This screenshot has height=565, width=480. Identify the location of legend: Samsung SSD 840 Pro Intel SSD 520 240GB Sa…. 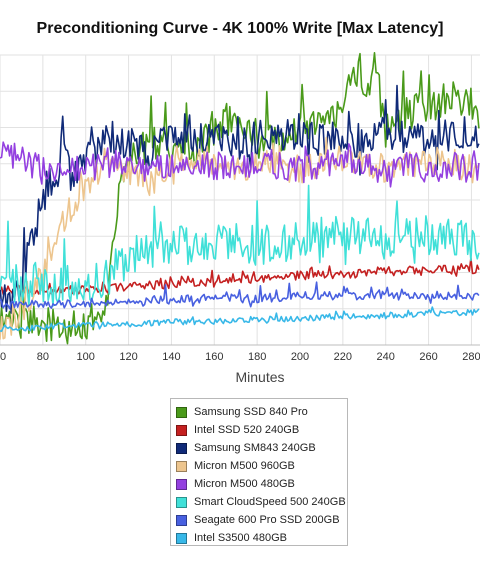
(259, 472).